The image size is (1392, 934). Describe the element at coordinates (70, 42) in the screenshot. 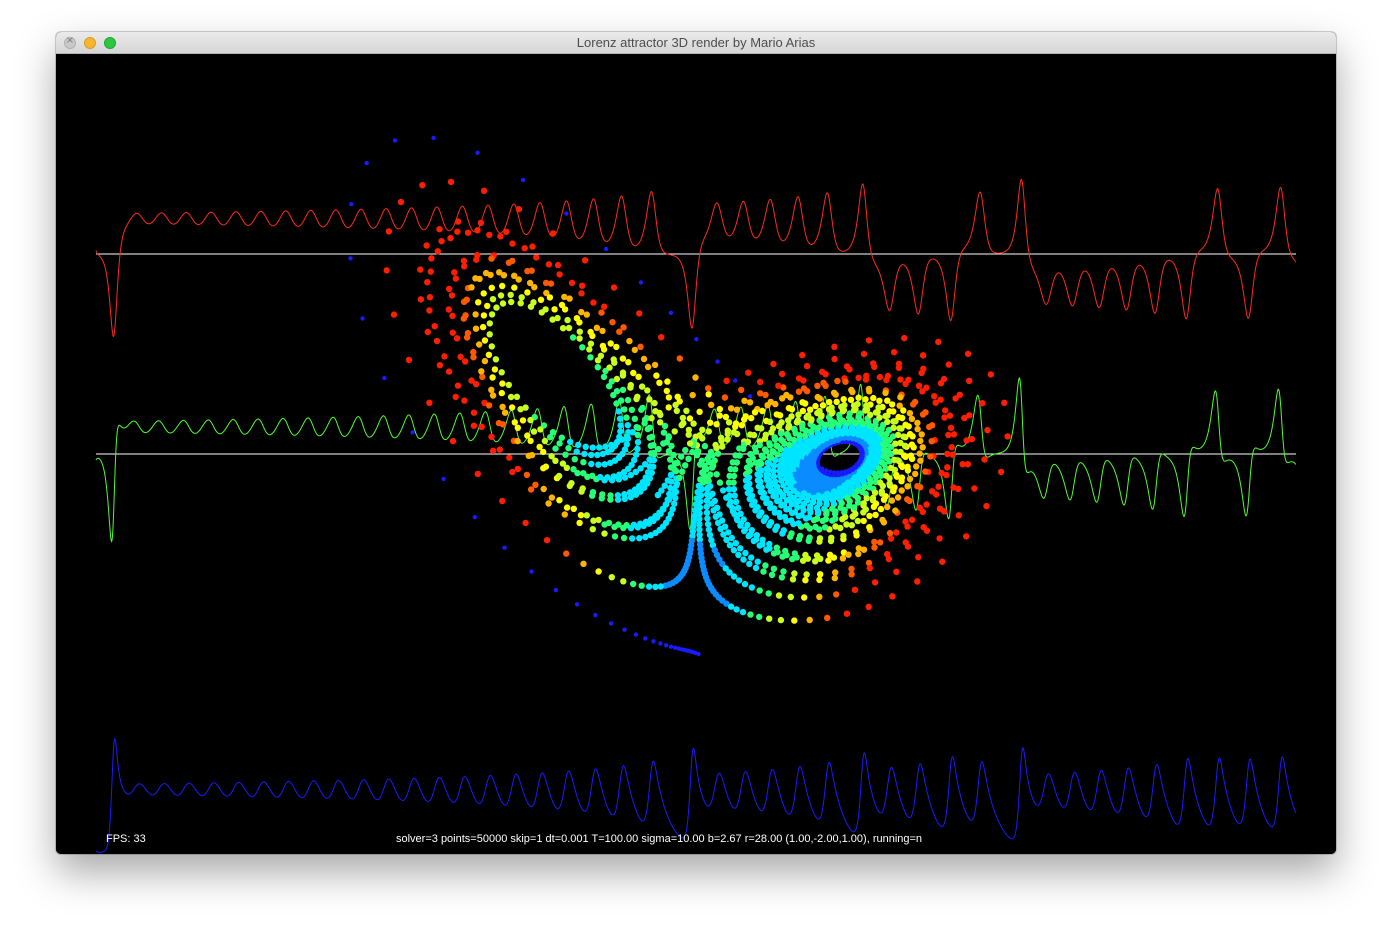

I see `close-button` at that location.